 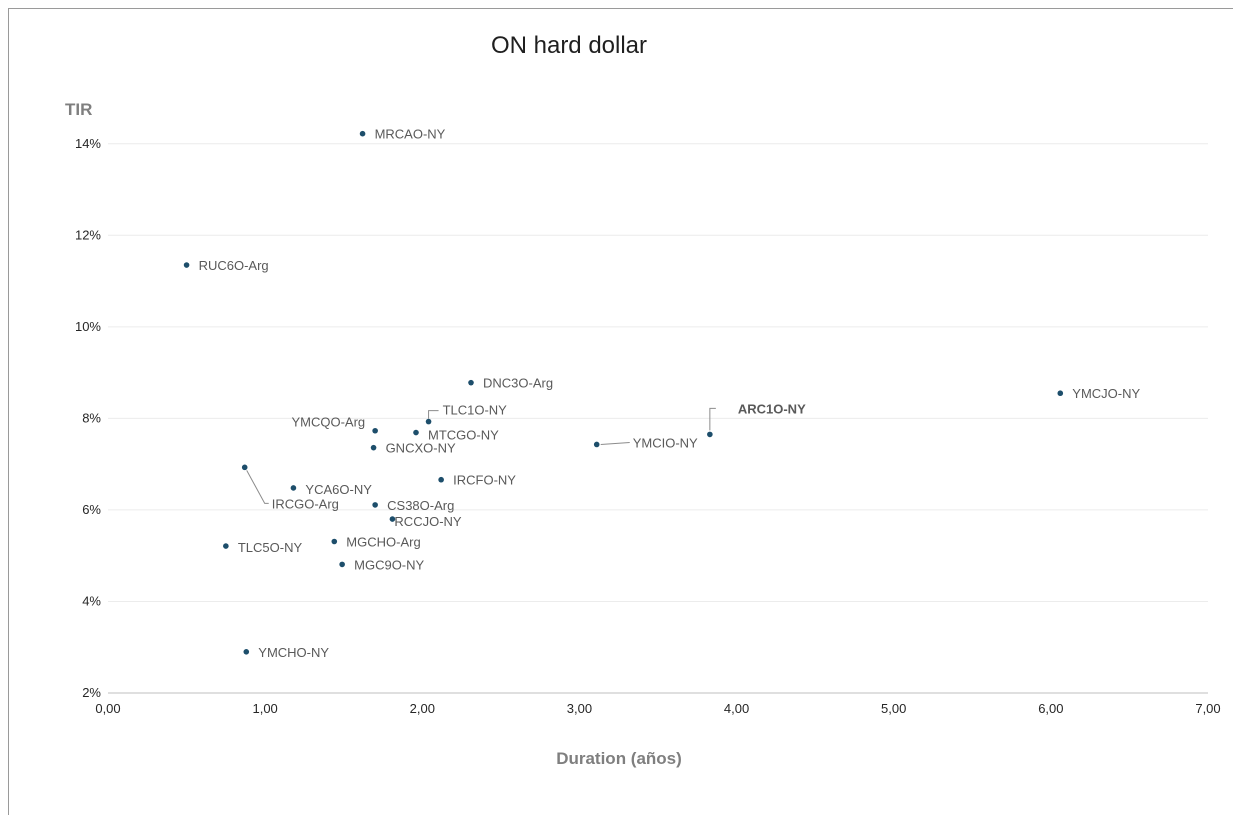 I want to click on data-label: TLC5O-NY, so click(x=270, y=547).